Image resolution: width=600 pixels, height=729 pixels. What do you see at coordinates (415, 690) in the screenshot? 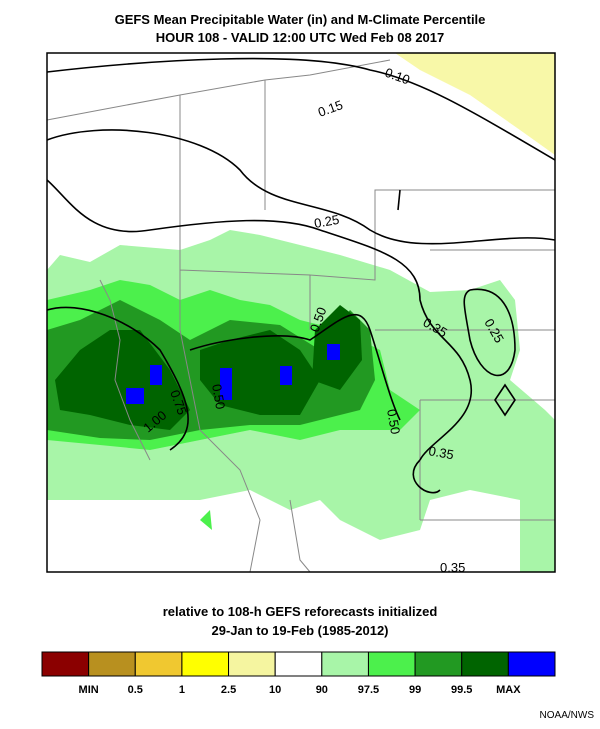
I see `colorbar-label: 99` at bounding box center [415, 690].